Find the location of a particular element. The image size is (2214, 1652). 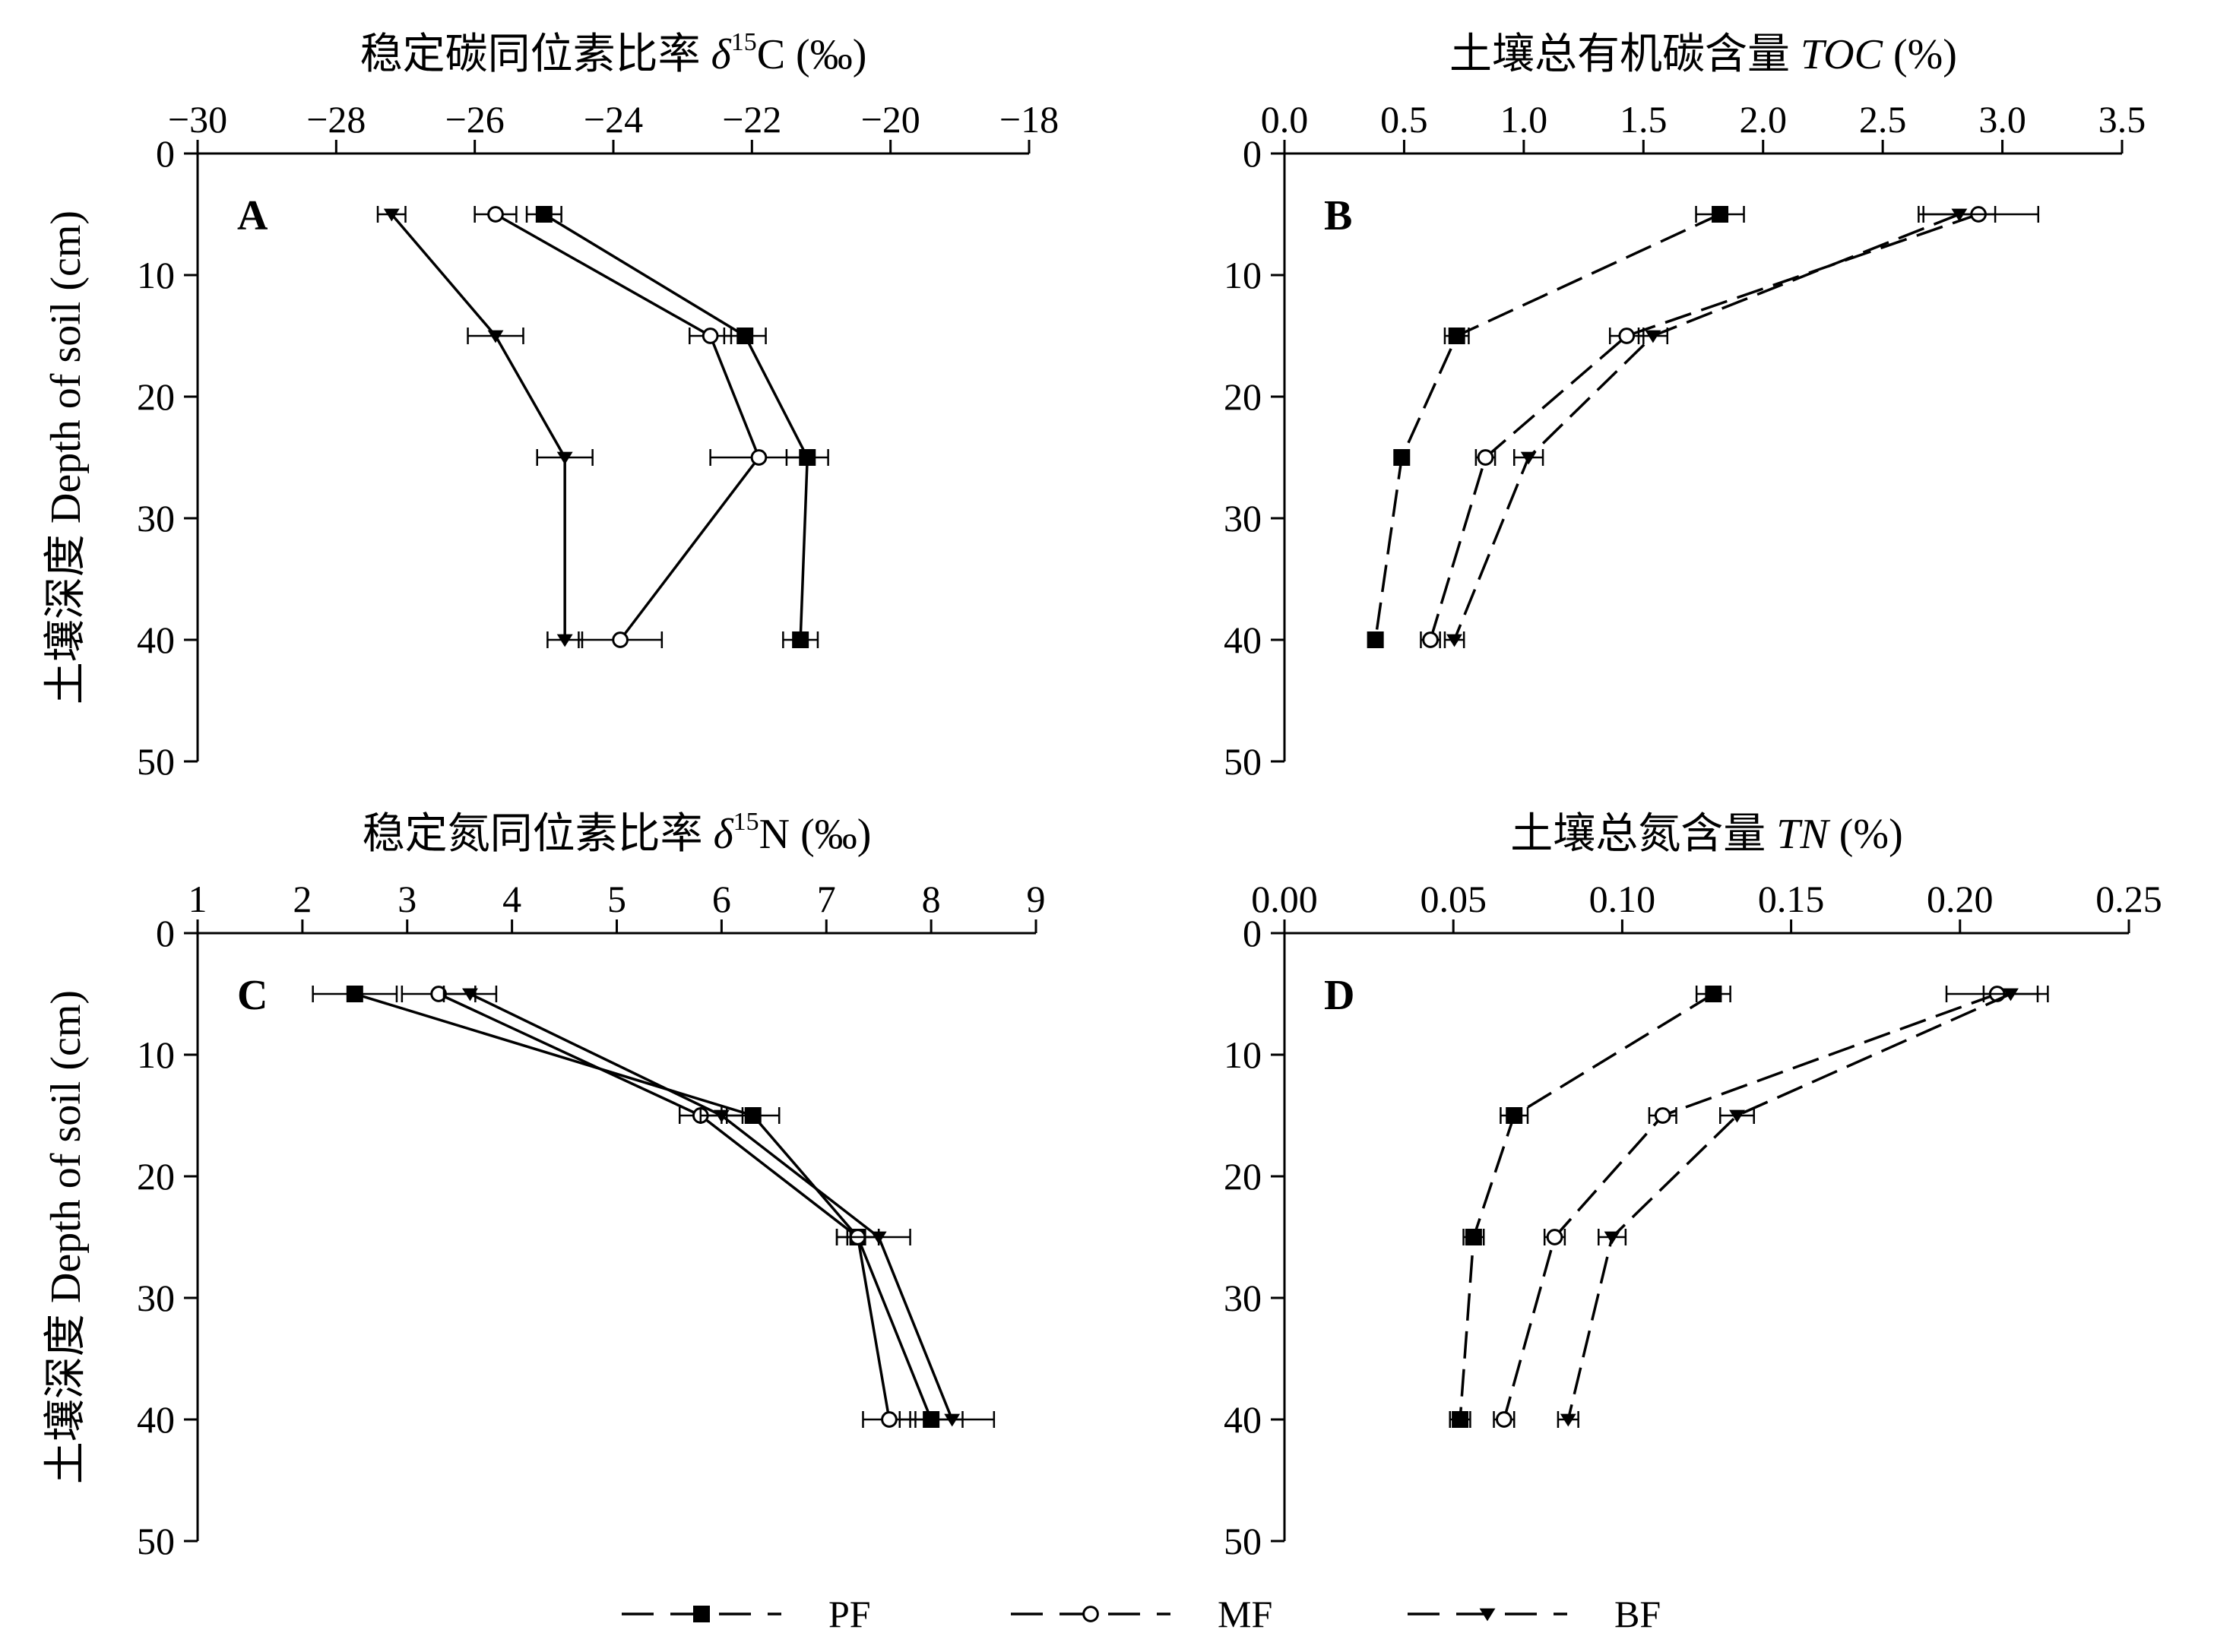

x-axis-title: 土壤总有机碳含量 TOC (%) is located at coordinates (1703, 54).